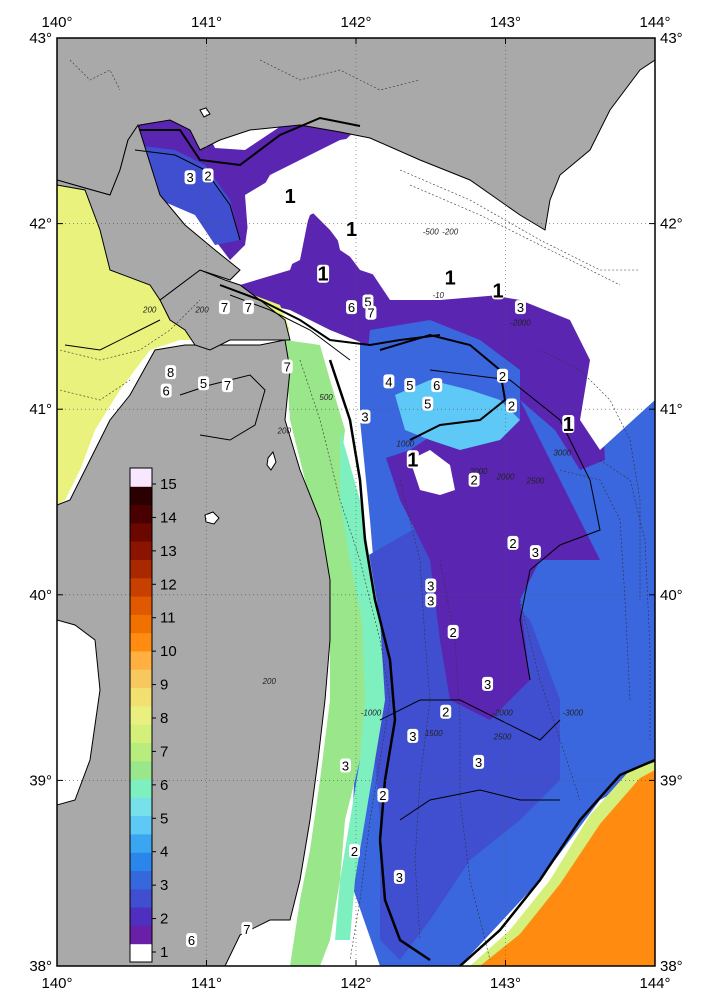 Image resolution: width=709 pixels, height=1007 pixels. What do you see at coordinates (519, 220) in the screenshot?
I see `depth-200-north` at bounding box center [519, 220].